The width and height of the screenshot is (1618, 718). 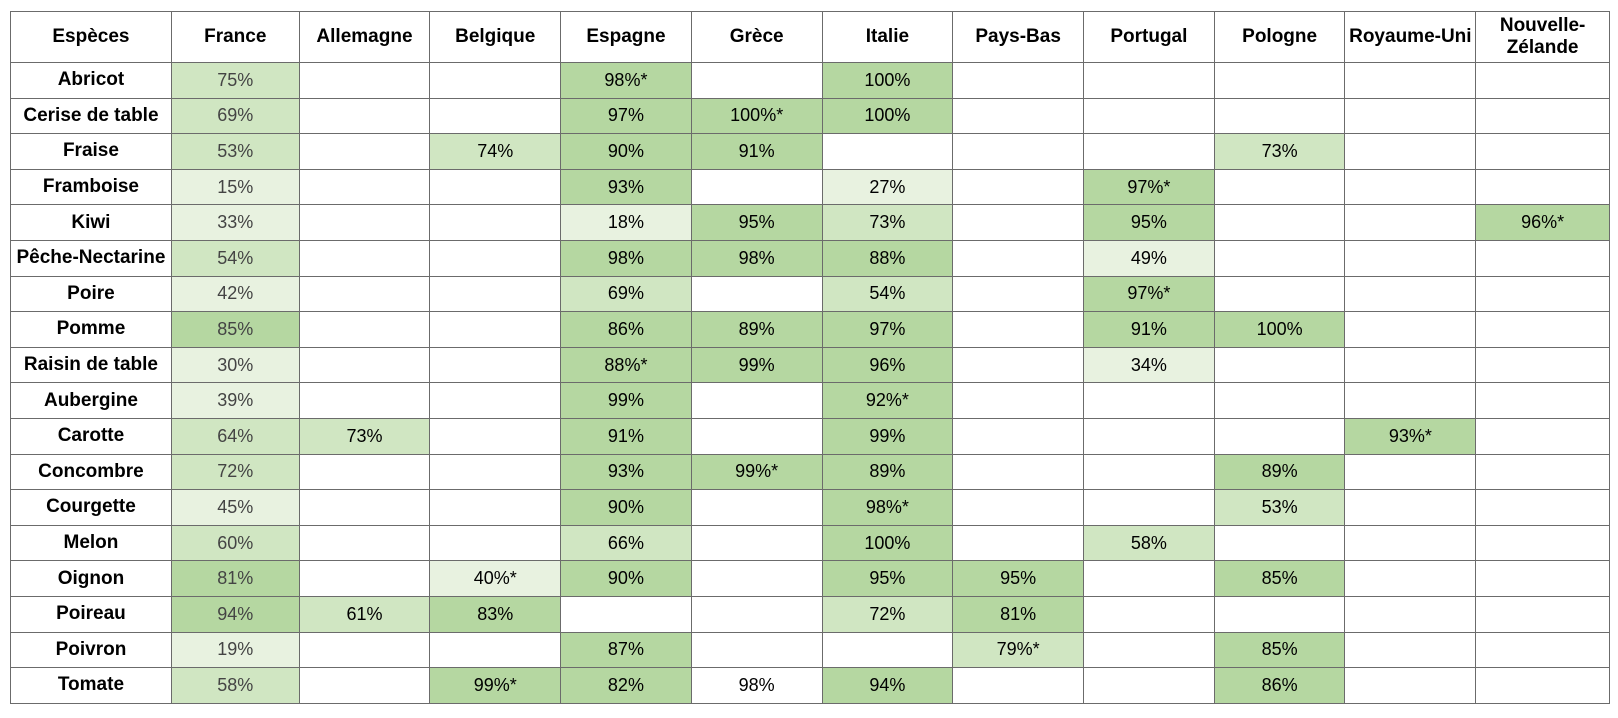 I want to click on percentage-cell: 81%, so click(x=235, y=578).